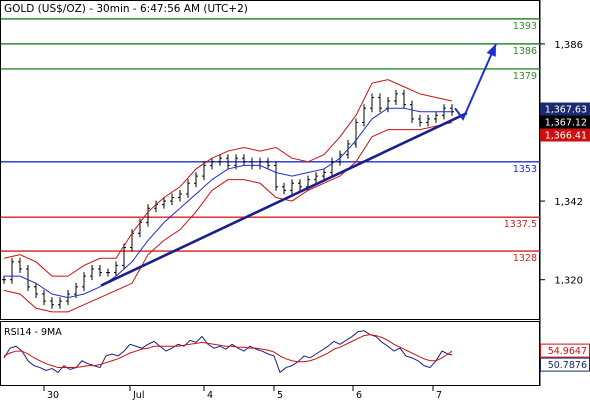 The height and width of the screenshot is (404, 590). What do you see at coordinates (525, 76) in the screenshot?
I see `level-label: 1379` at bounding box center [525, 76].